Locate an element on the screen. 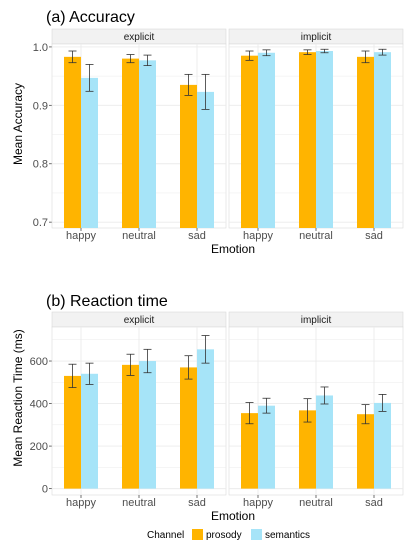 This screenshot has width=420, height=550. y-tick-label: 600 is located at coordinates (39, 362).